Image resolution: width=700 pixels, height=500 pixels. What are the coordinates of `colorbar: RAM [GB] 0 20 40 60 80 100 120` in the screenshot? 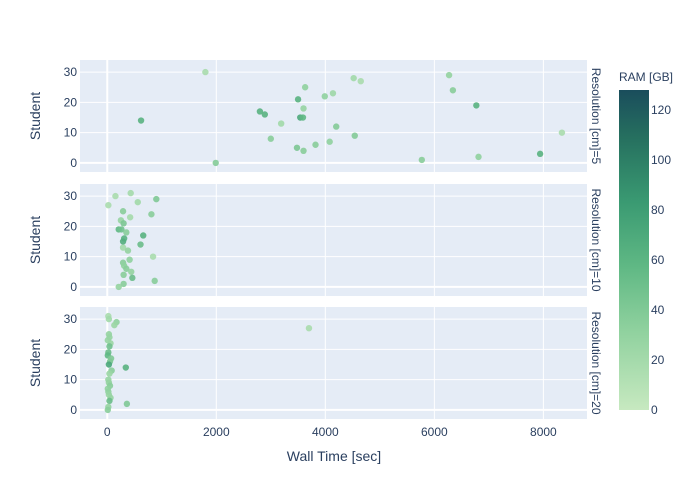 It's located at (646, 243).